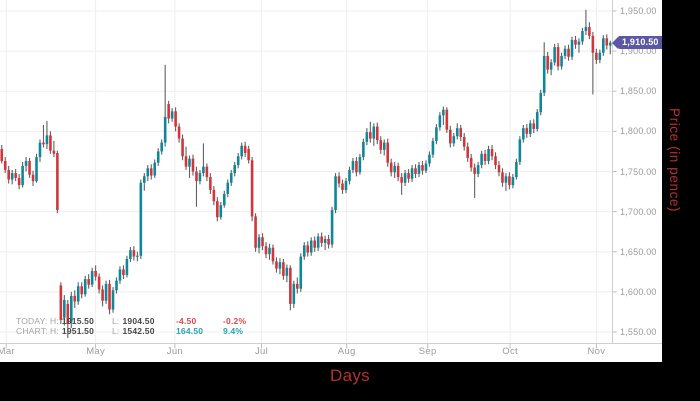 This screenshot has height=401, width=700. Describe the element at coordinates (190, 331) in the screenshot. I see `chart-change-value: 164.50` at that location.